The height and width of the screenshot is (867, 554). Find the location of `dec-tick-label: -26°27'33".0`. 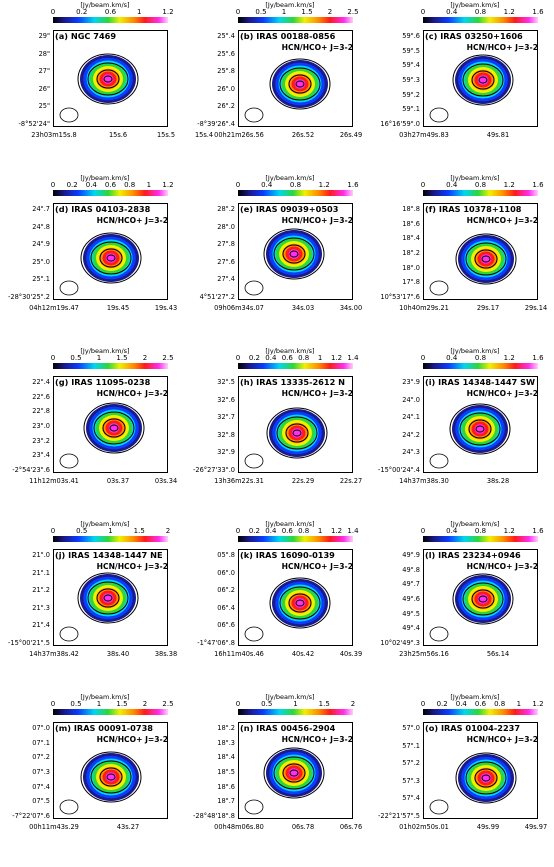

dec-tick-label: -26°27'33".0 is located at coordinates (214, 470).